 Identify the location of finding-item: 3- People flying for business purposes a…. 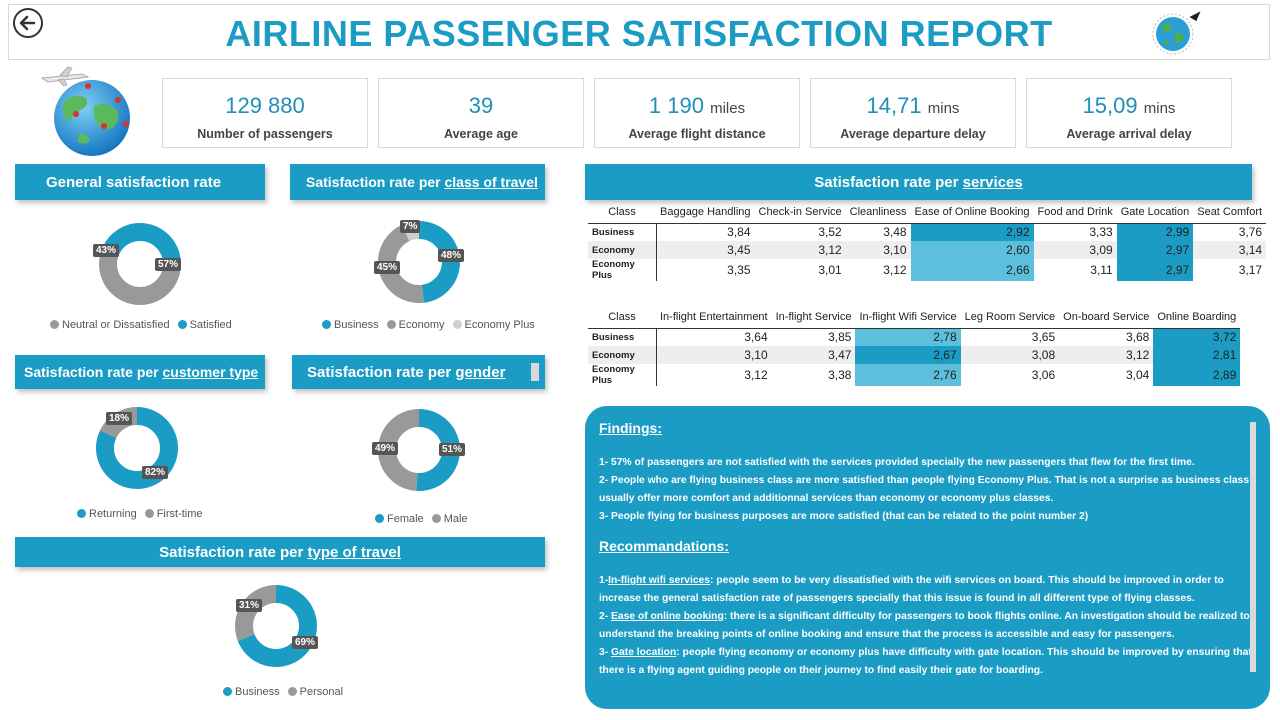
(844, 516).